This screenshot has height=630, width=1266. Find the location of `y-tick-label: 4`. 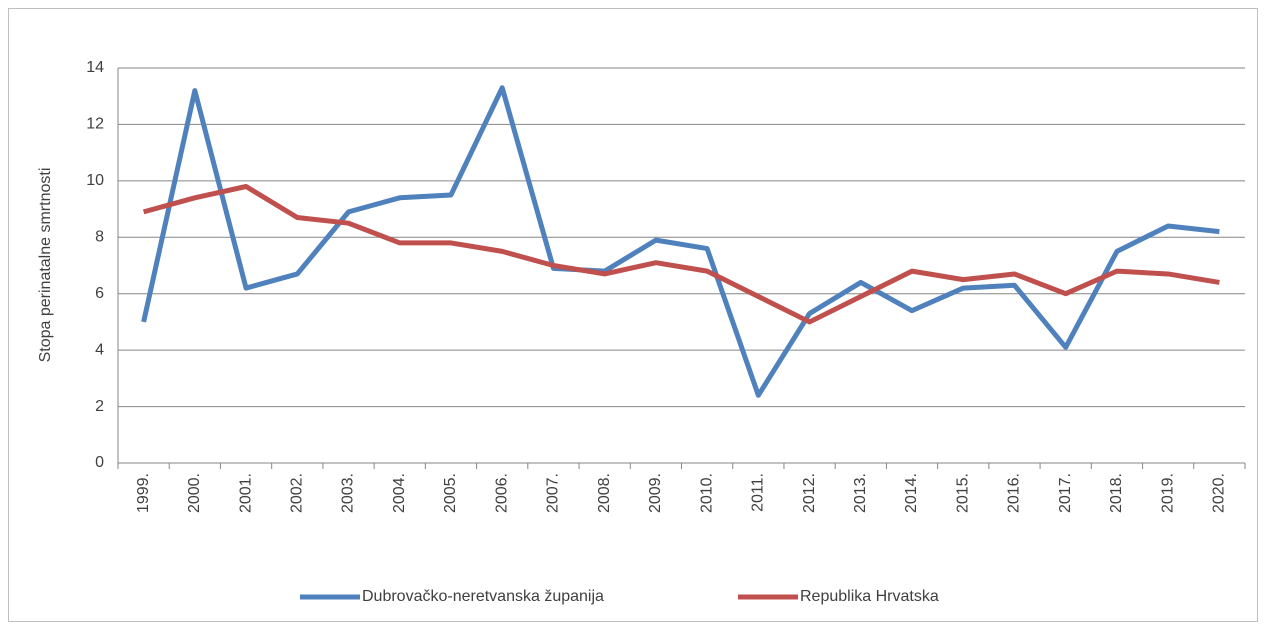

y-tick-label: 4 is located at coordinates (99, 349).